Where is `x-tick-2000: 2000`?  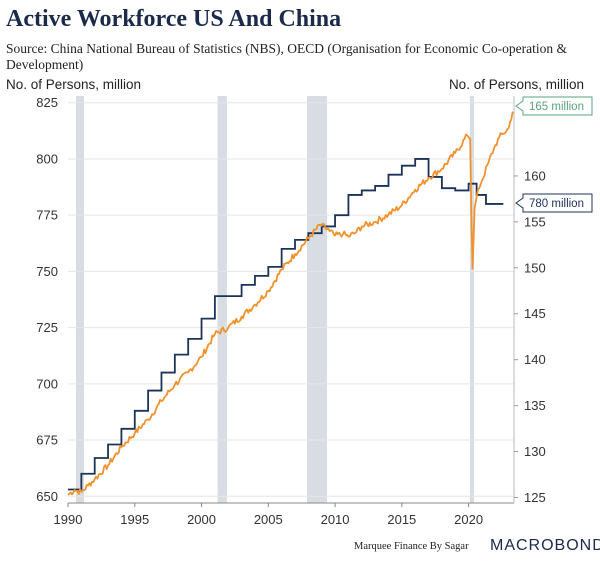 x-tick-2000: 2000 is located at coordinates (201, 519).